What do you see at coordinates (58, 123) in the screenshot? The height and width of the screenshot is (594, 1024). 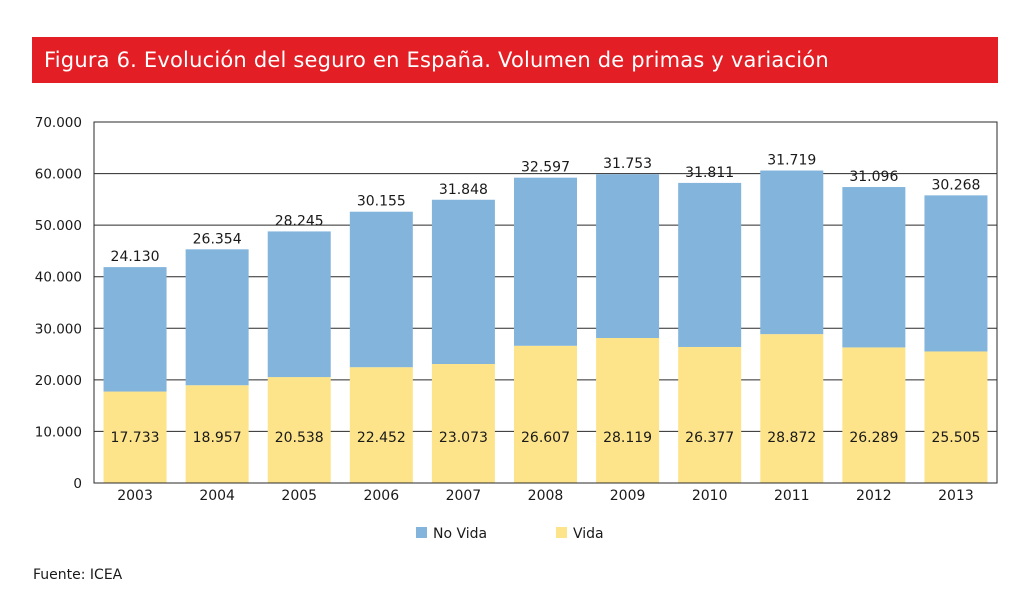 I see `y-tick-label: 70.000` at bounding box center [58, 123].